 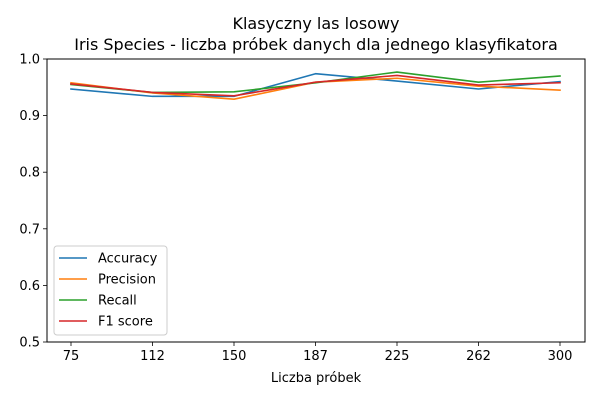 What do you see at coordinates (71, 356) in the screenshot?
I see `x-tick-label: 75` at bounding box center [71, 356].